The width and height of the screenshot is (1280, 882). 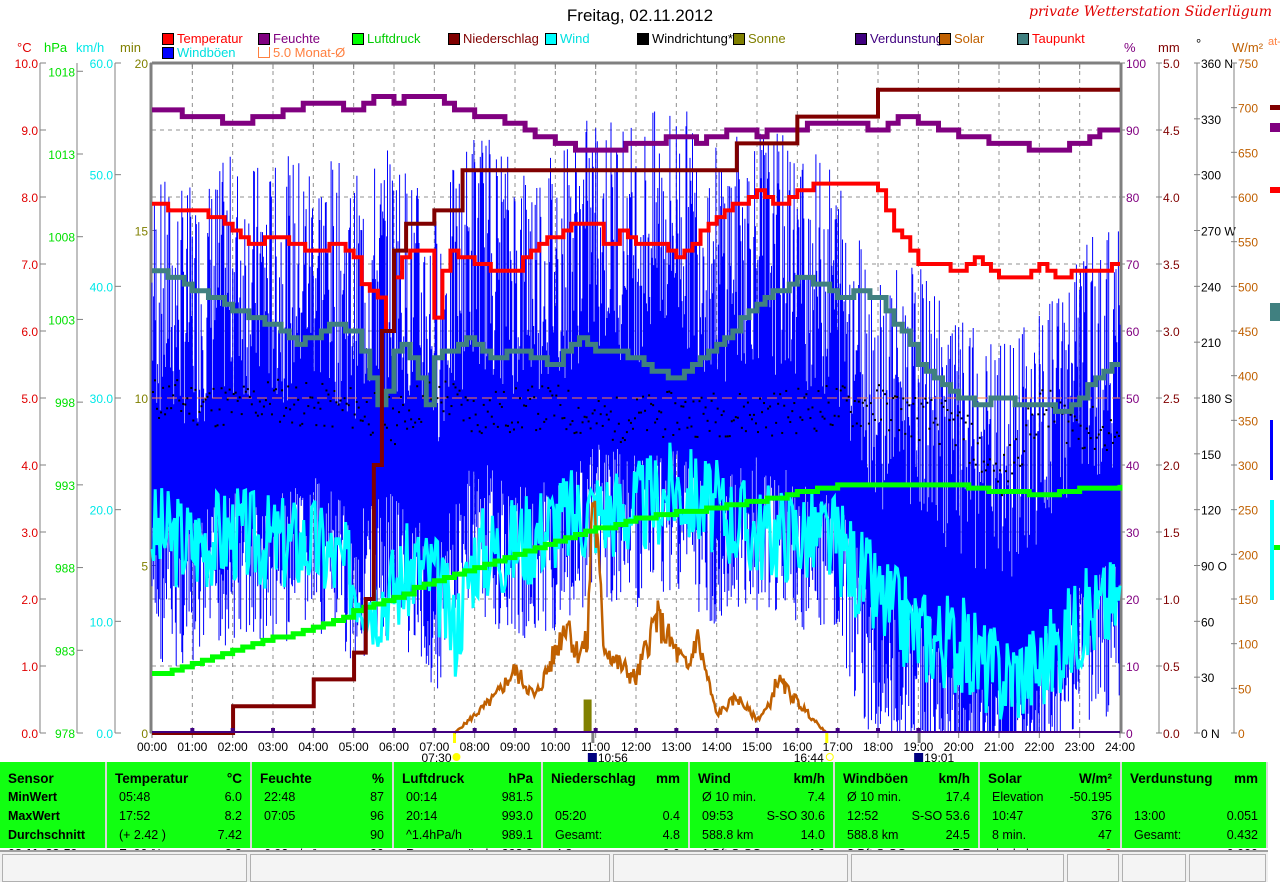 I want to click on station-brand: private Wetterstation Süderlügum, so click(x=1150, y=12).